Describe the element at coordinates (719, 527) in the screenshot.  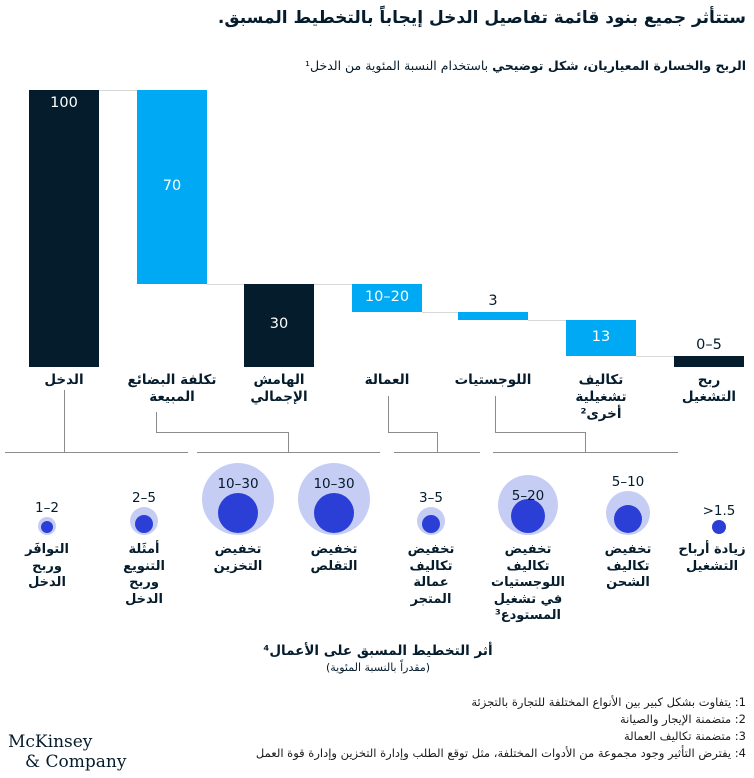
I see `bubble-inner-circle-increase-operating-profit` at that location.